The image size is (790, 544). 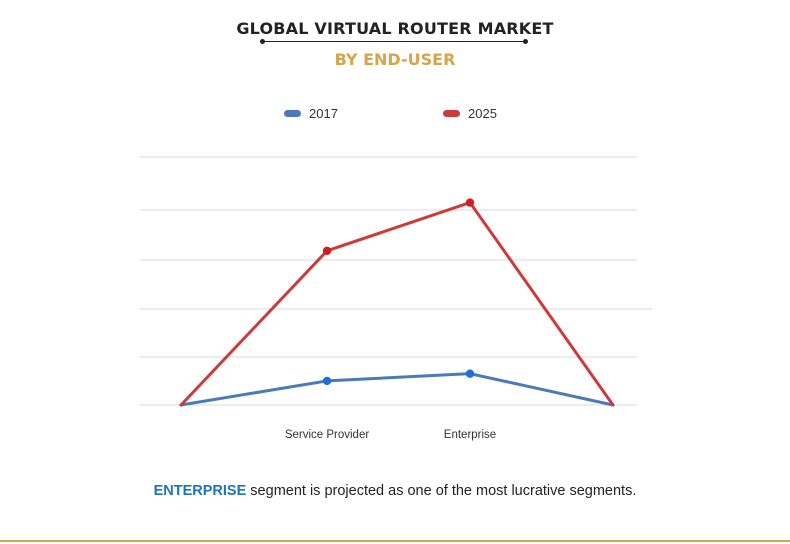 What do you see at coordinates (327, 435) in the screenshot?
I see `x-tick-label-1: Service Provider` at bounding box center [327, 435].